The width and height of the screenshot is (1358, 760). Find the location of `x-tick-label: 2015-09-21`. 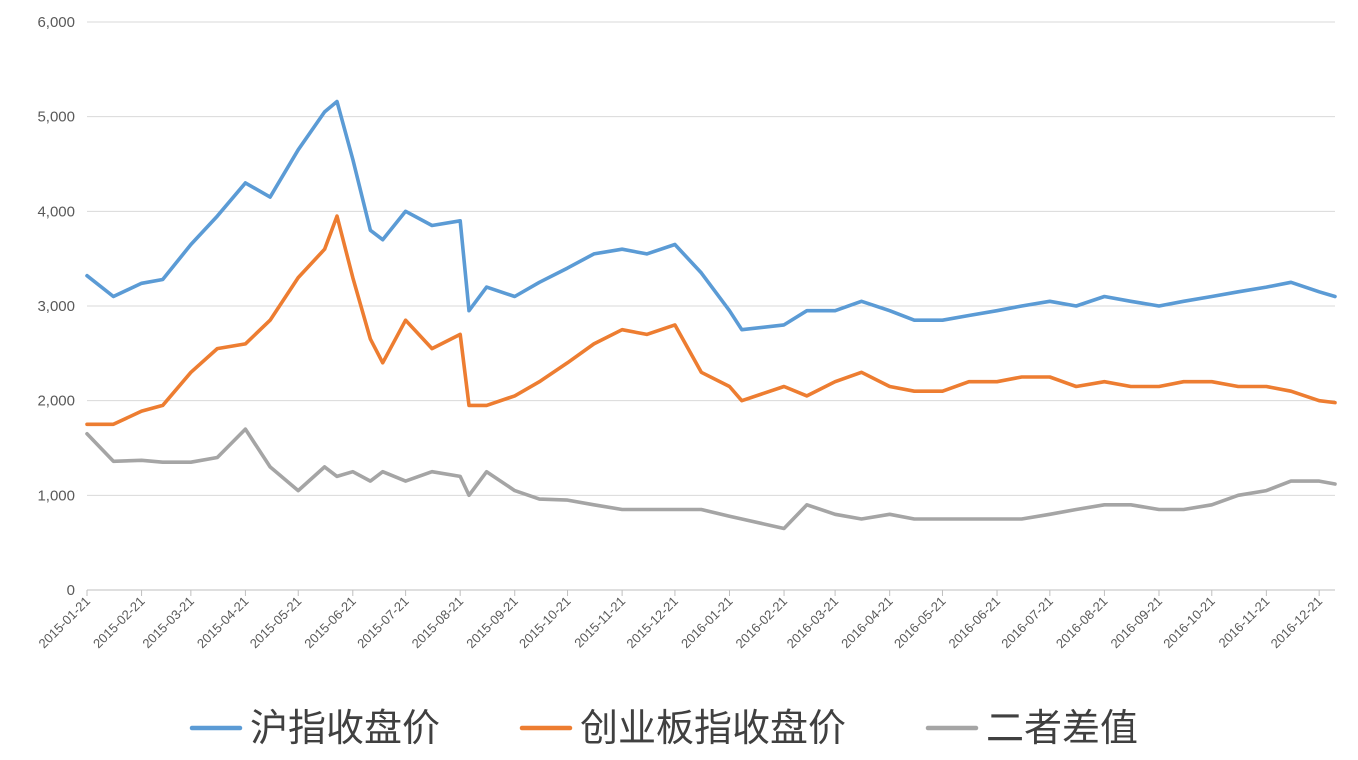

x-tick-label: 2015-09-21 is located at coordinates (492, 623).